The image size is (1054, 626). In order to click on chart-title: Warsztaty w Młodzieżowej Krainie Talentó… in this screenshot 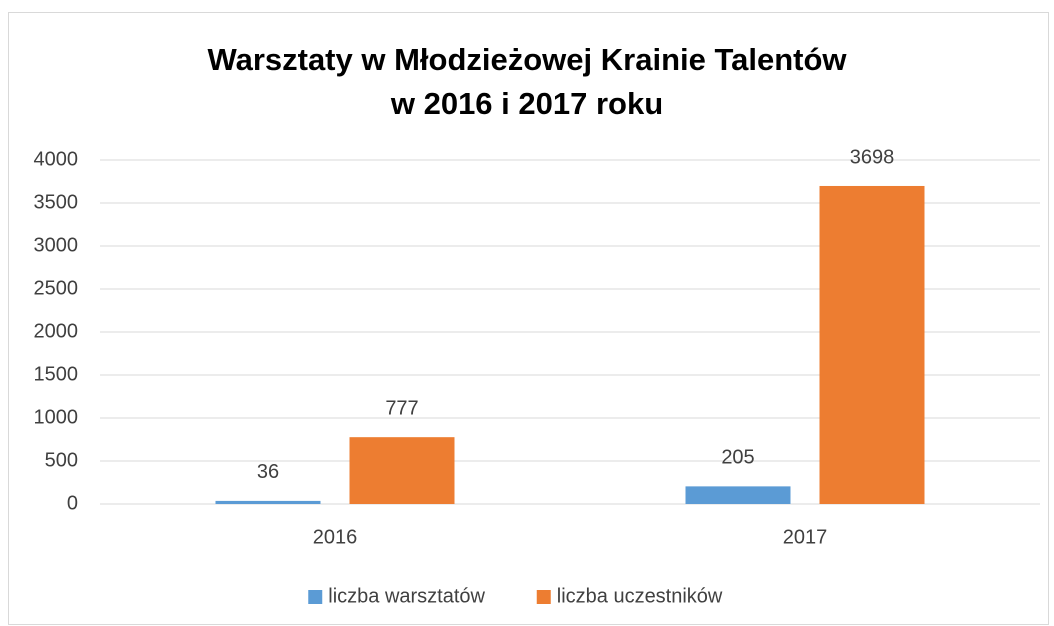, I will do `click(527, 59)`.